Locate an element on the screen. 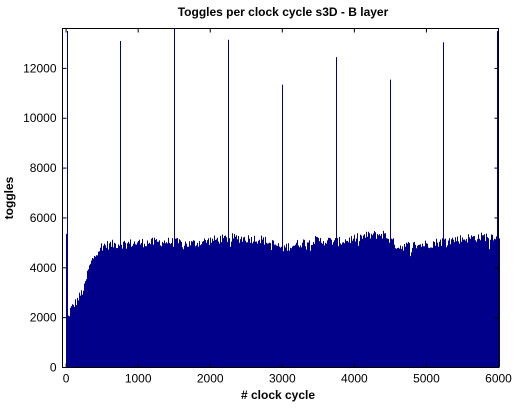 The height and width of the screenshot is (411, 516). y-axis-label: toggles is located at coordinates (9, 197).